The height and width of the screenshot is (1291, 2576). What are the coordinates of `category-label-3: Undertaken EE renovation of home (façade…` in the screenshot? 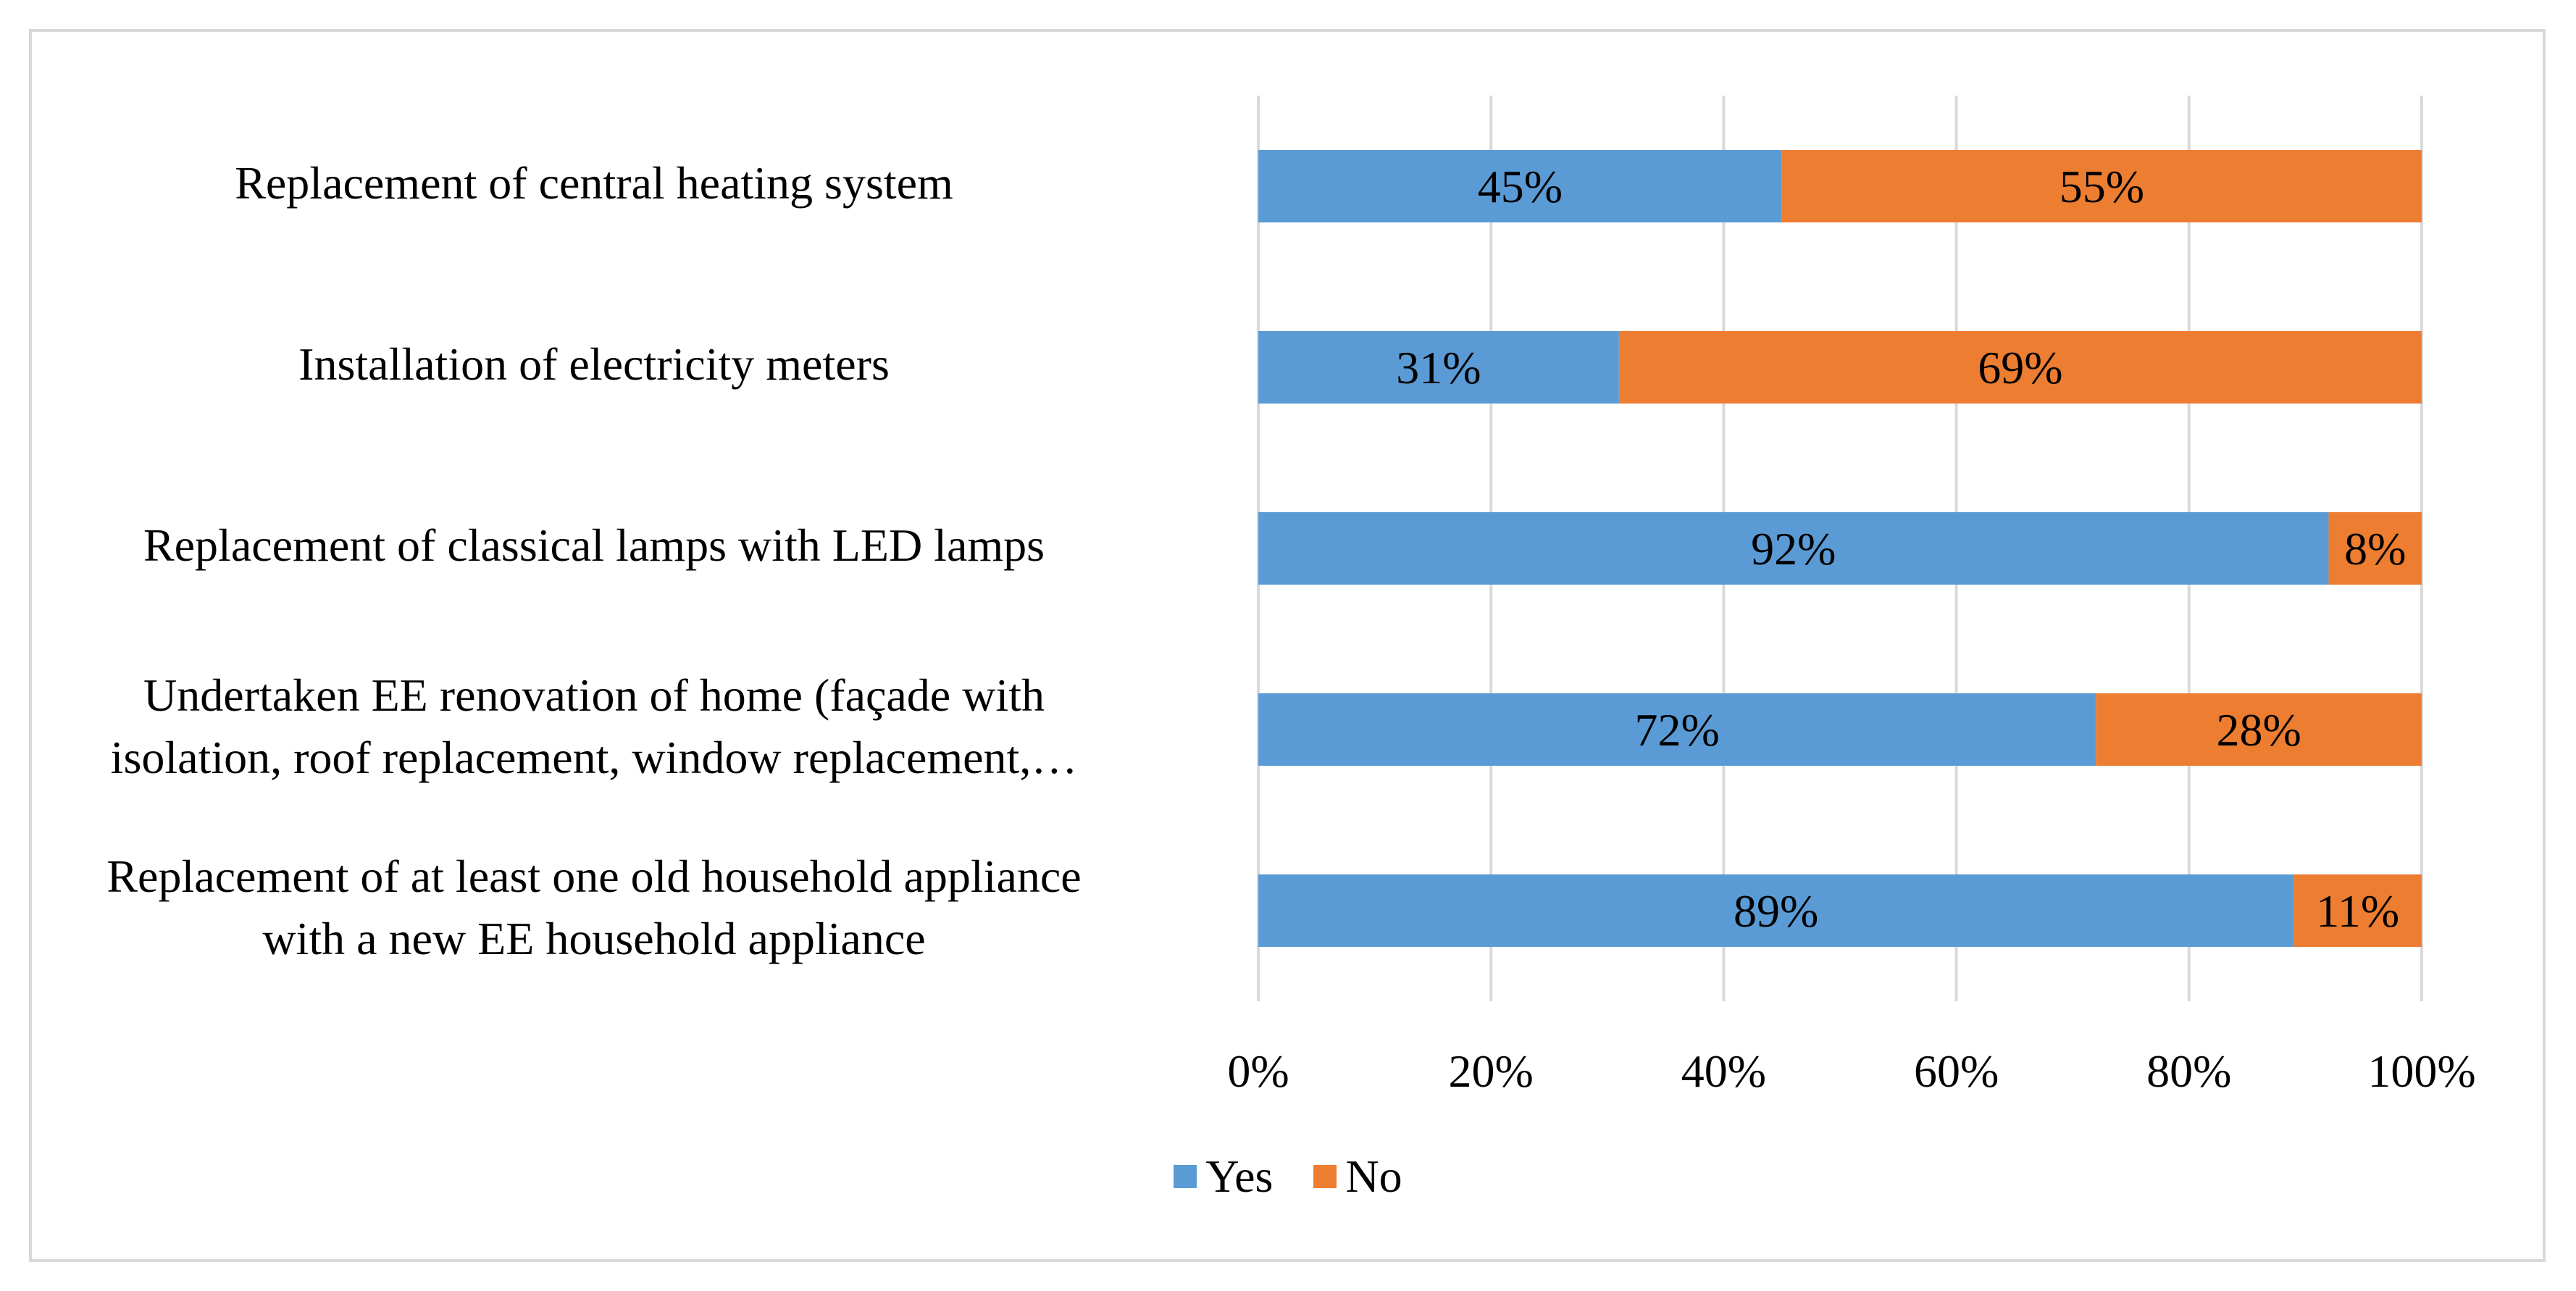 It's located at (605, 726).